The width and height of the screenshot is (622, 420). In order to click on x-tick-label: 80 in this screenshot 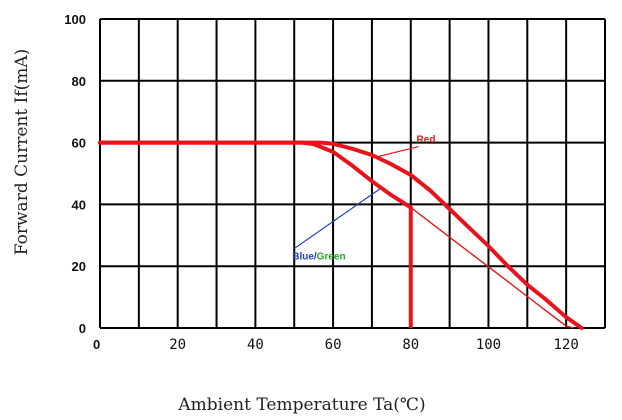, I will do `click(410, 345)`.